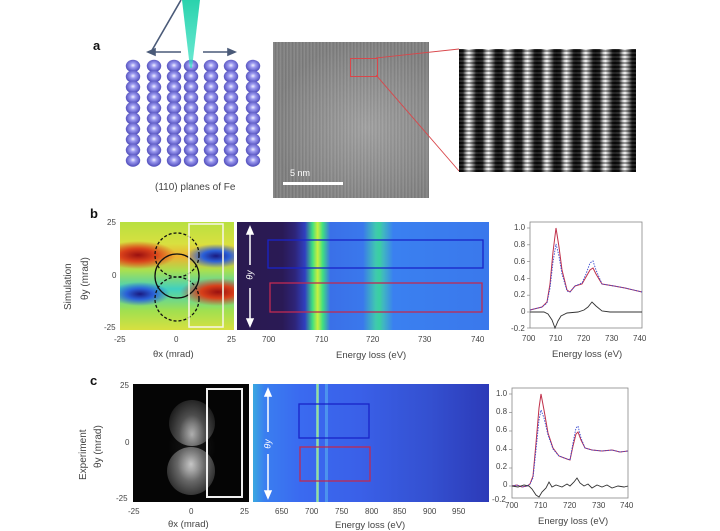 This screenshot has width=720, height=531. Describe the element at coordinates (556, 338) in the screenshot. I see `b-plot-xtick: 710` at that location.